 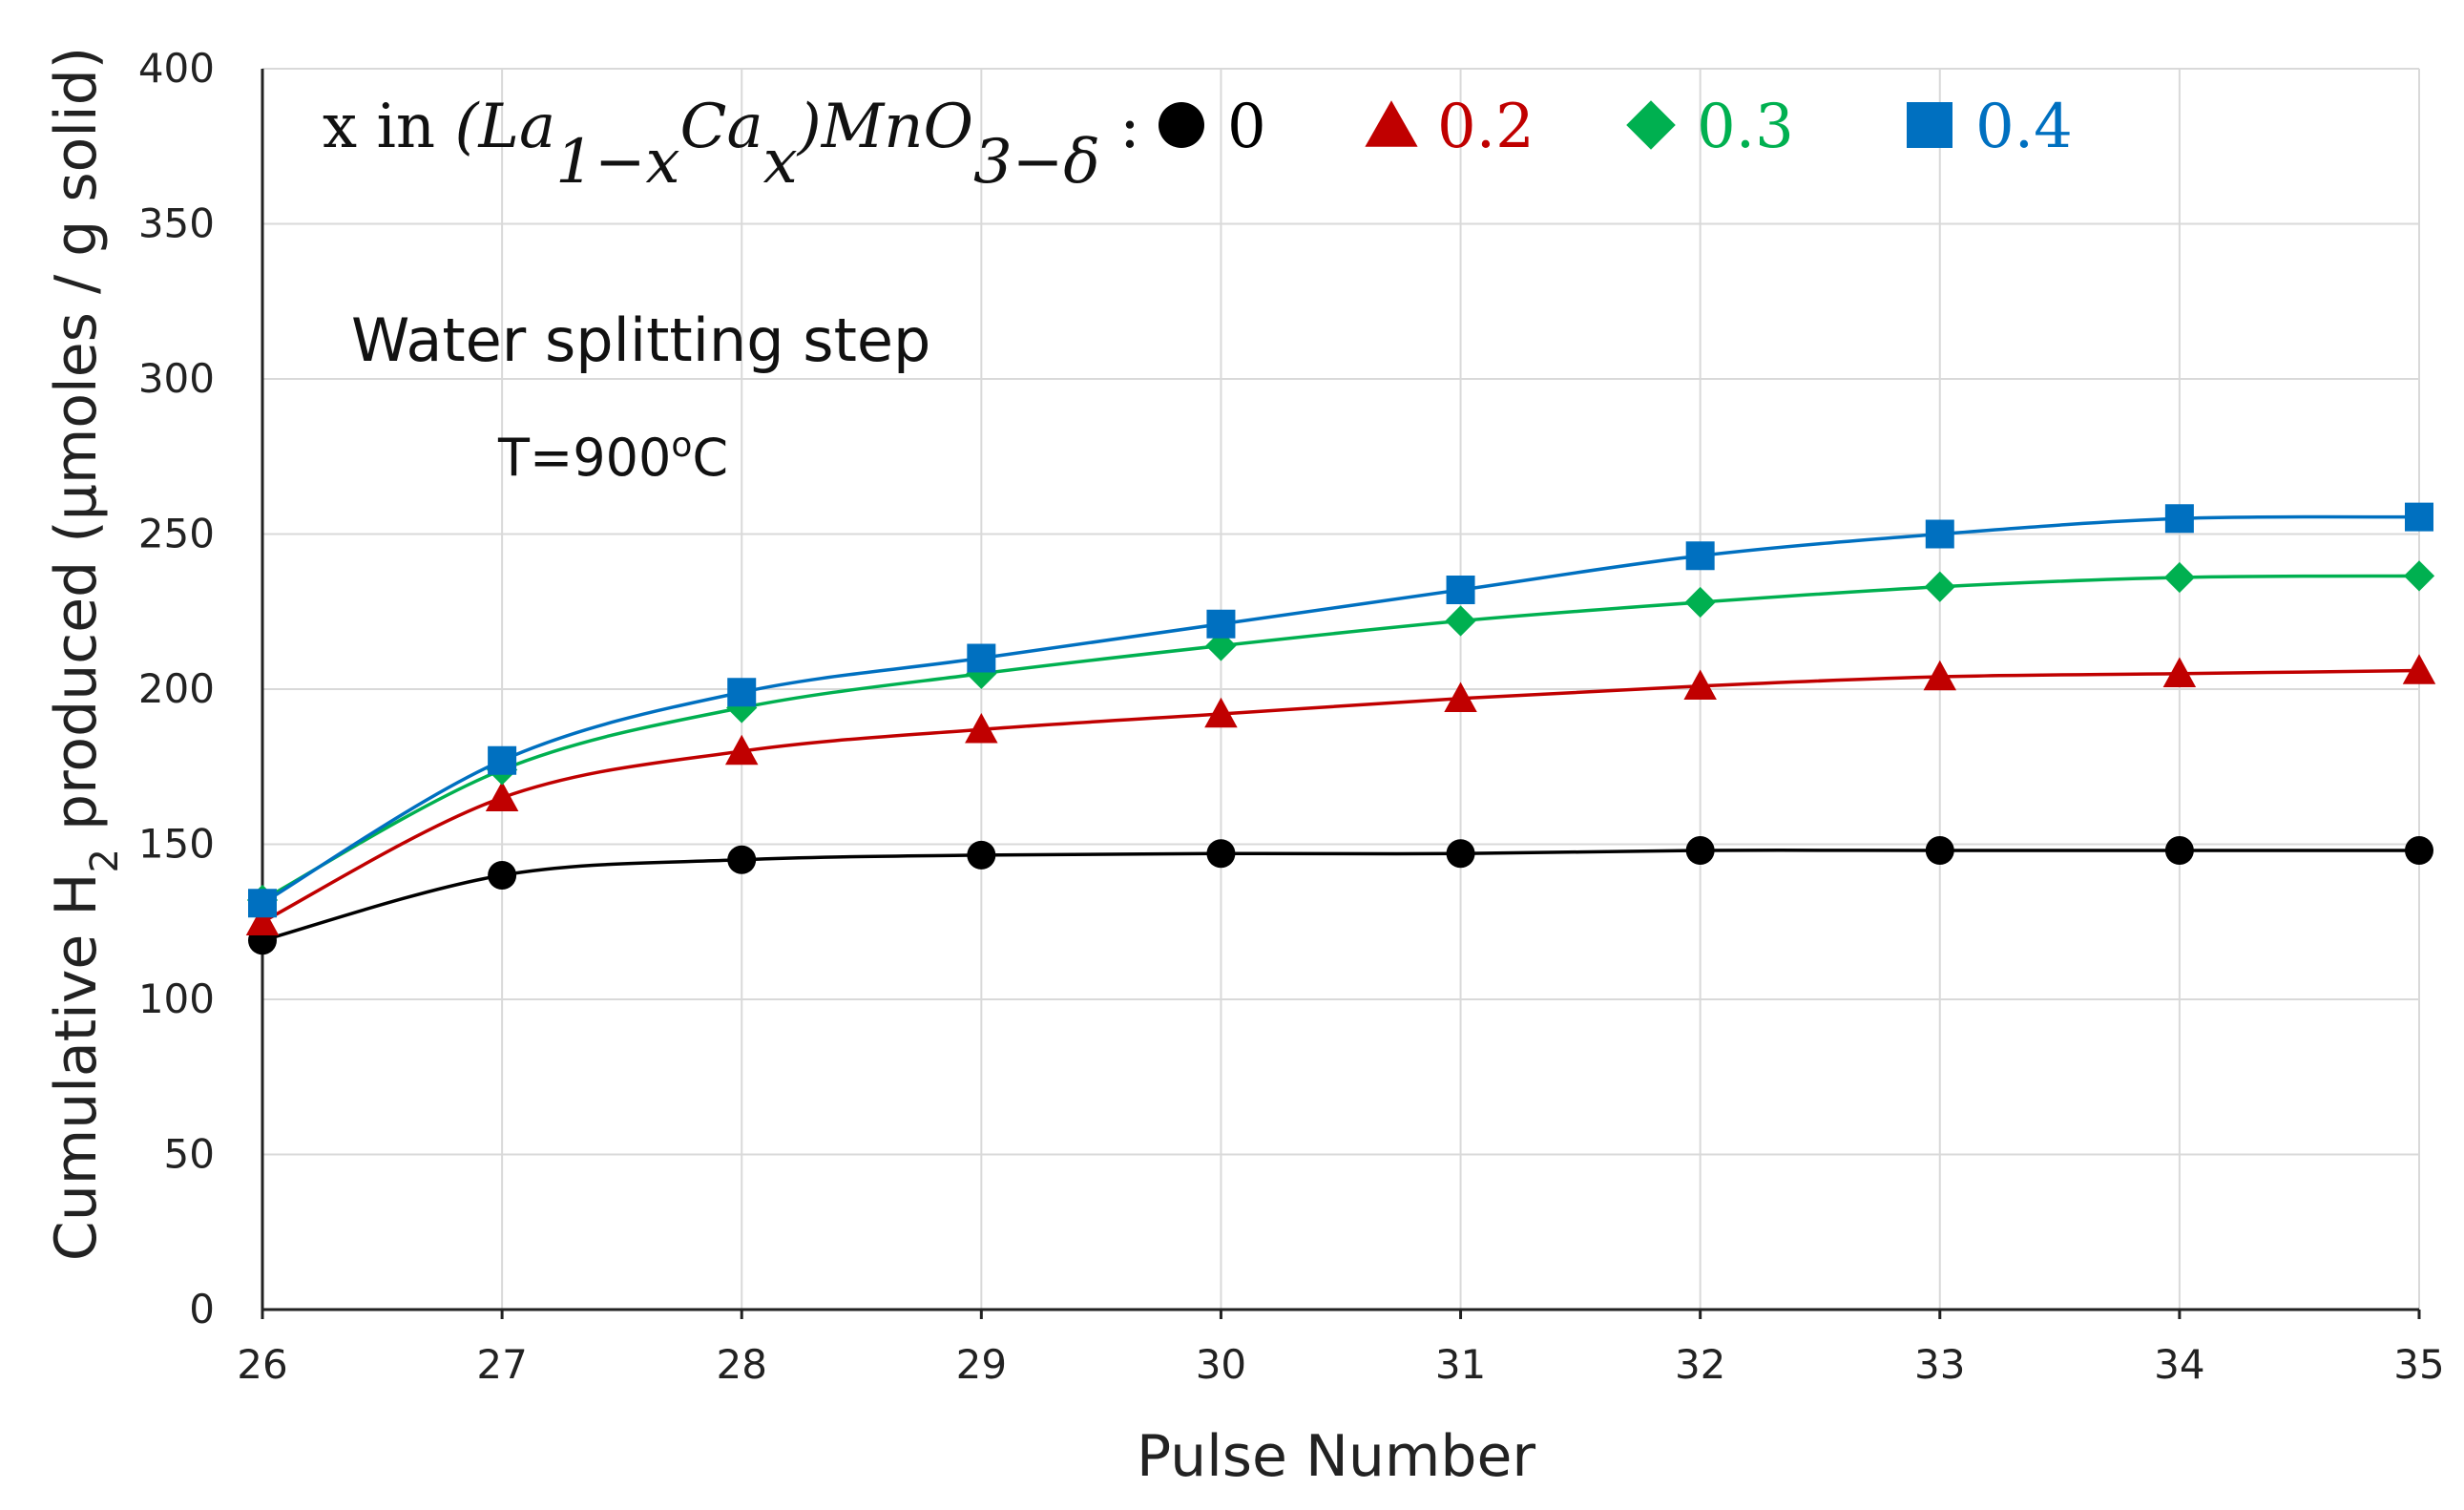 I want to click on x-tick-label: 32, so click(x=1700, y=1365).